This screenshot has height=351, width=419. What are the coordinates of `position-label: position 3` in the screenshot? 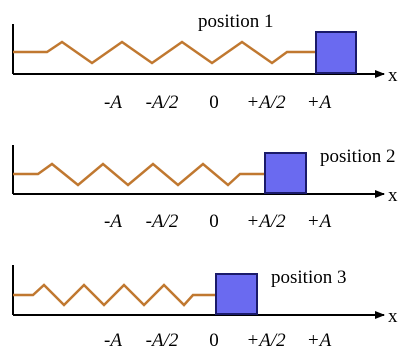 It's located at (308, 277).